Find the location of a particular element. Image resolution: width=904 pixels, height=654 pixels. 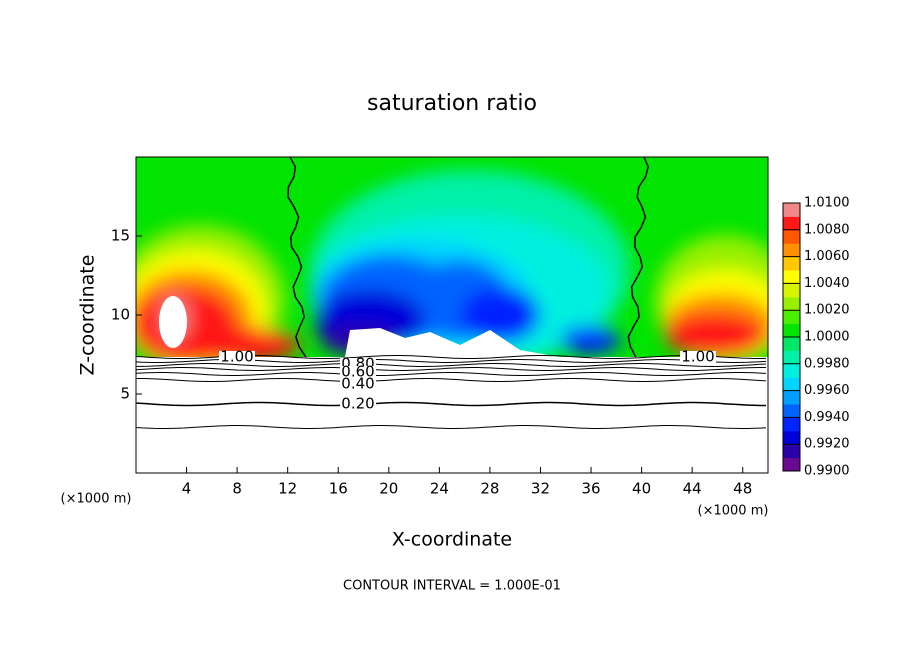

x-tick-label: 12 is located at coordinates (287, 489).